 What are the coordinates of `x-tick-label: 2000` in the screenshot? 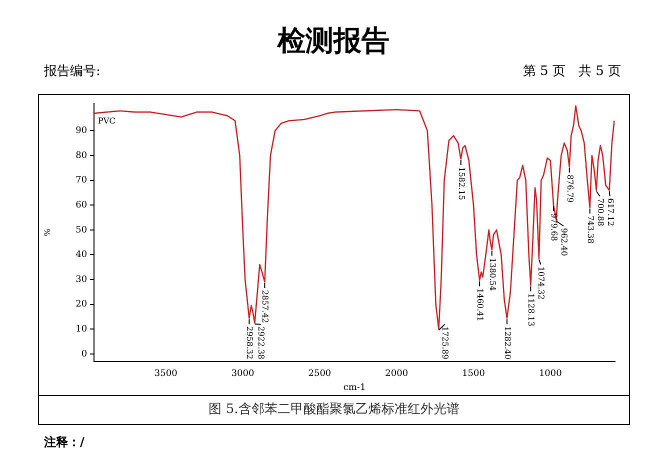 It's located at (396, 374).